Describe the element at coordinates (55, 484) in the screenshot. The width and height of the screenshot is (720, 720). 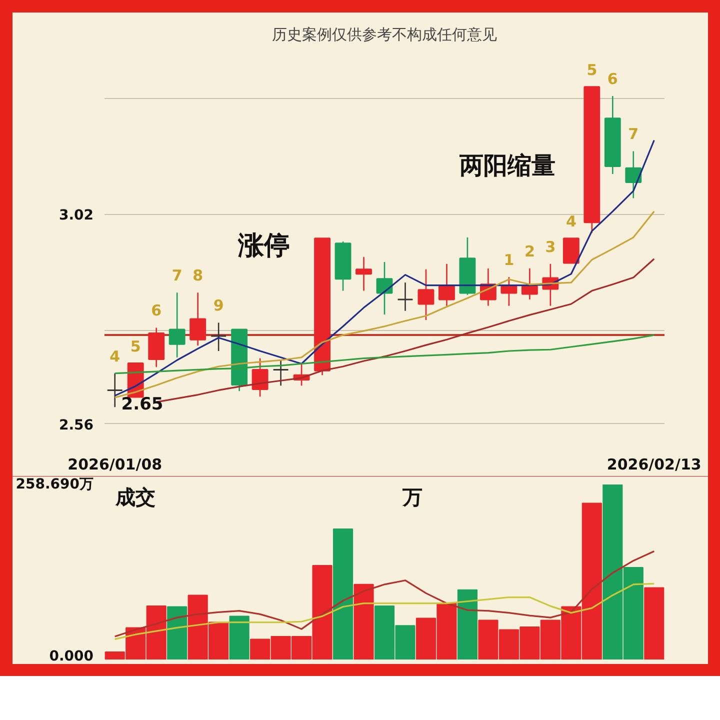
I see `y-tick-label: 258.690万` at that location.